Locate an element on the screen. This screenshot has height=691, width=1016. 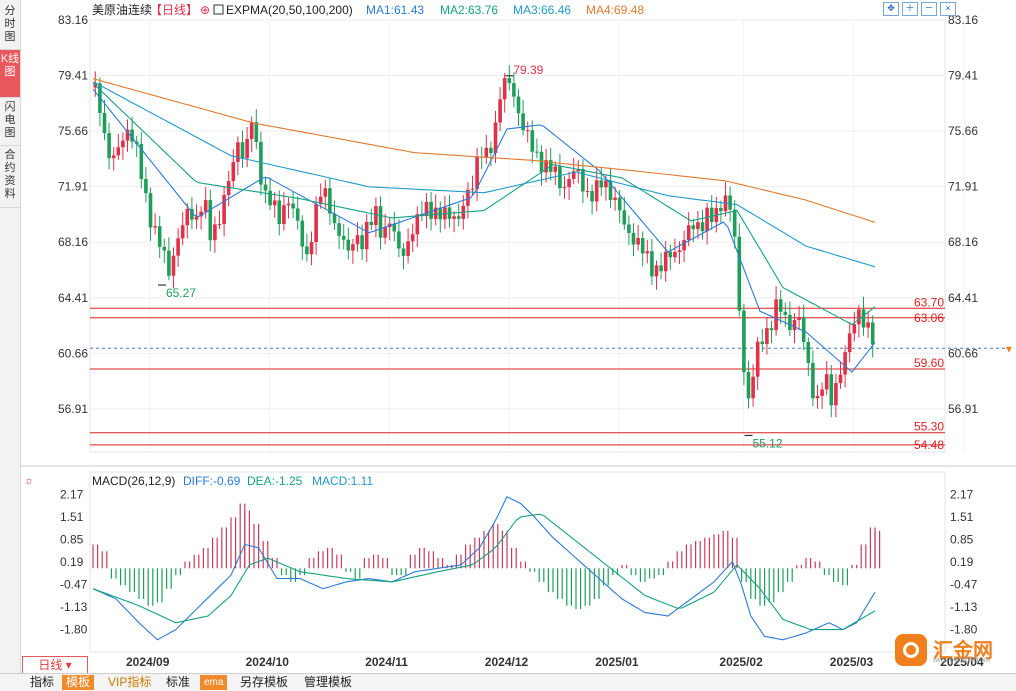
y-tick-right-5: 64.41 is located at coordinates (963, 298).